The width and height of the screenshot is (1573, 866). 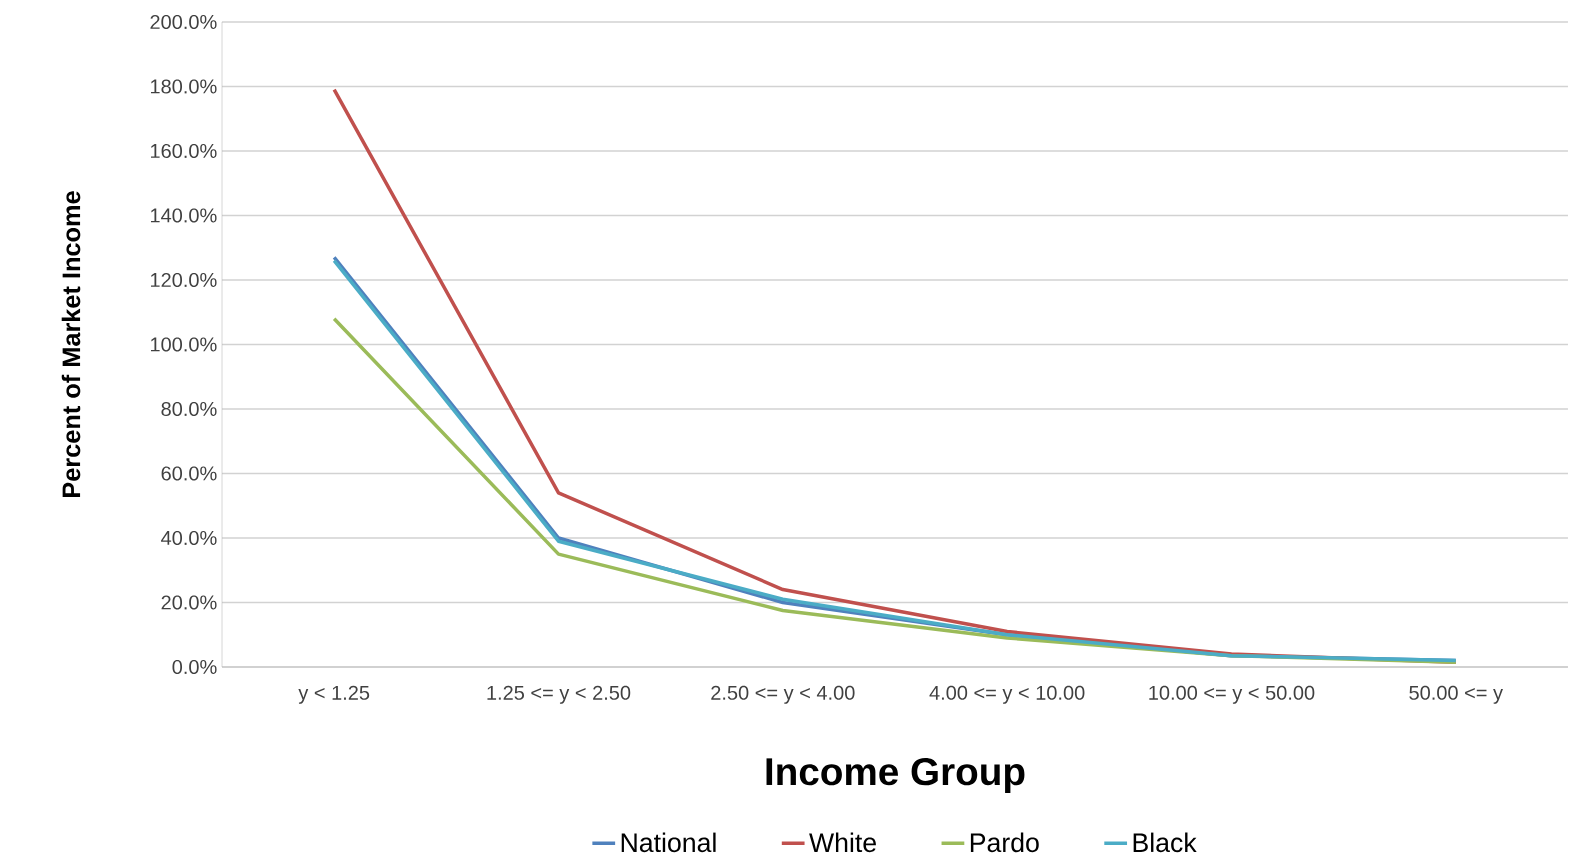 What do you see at coordinates (71, 344) in the screenshot?
I see `y-axis-title: Percent of Market Income` at bounding box center [71, 344].